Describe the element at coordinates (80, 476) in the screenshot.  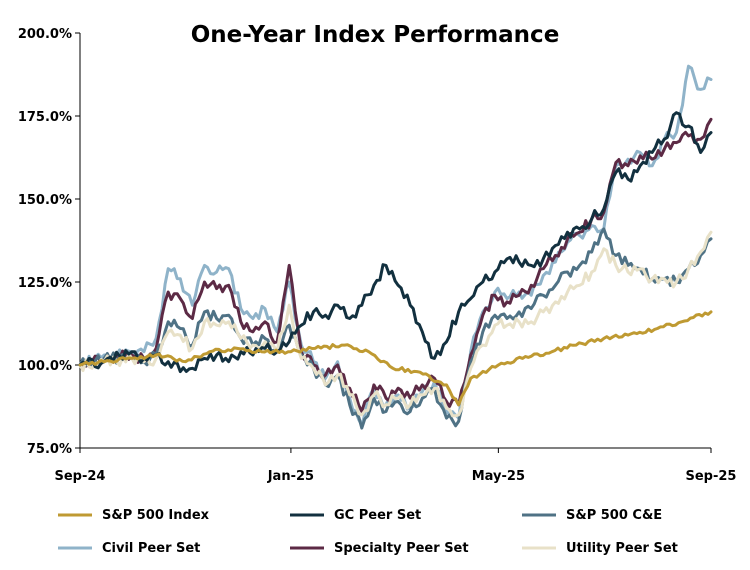
I see `x-tick-label: Sep-24` at that location.